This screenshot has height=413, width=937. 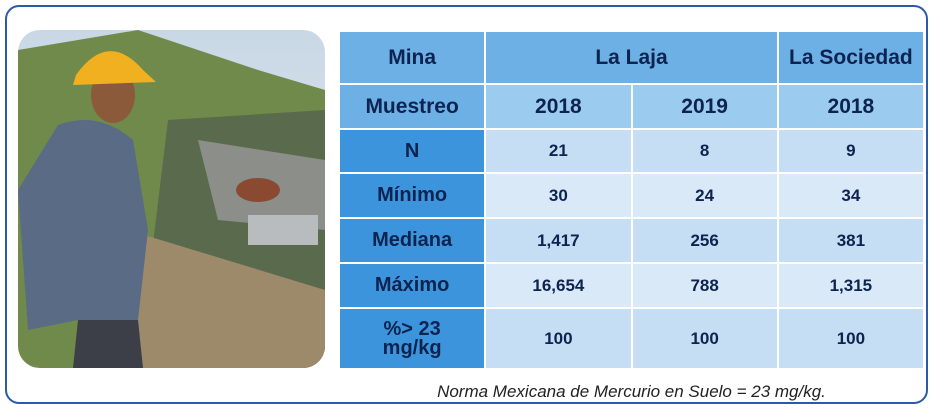 What do you see at coordinates (704, 106) in the screenshot?
I see `table-cell: 2019` at bounding box center [704, 106].